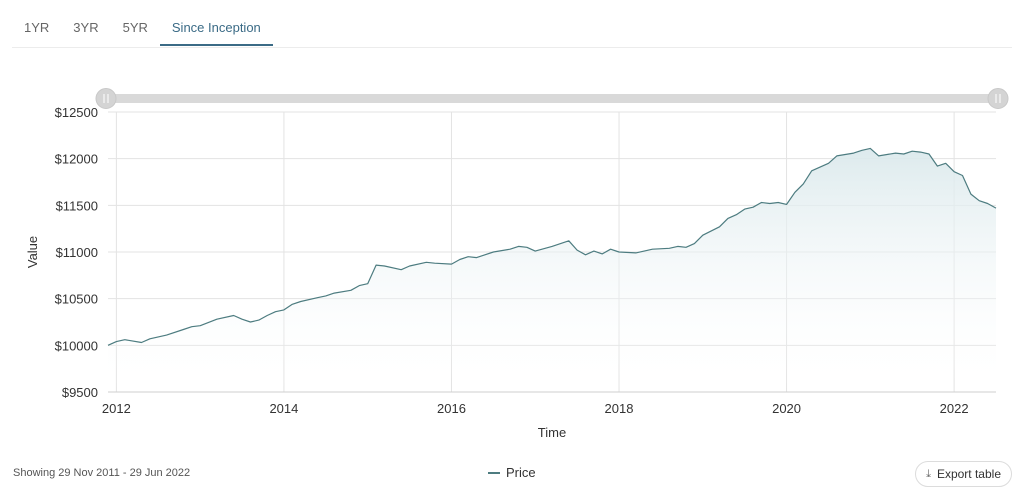 This screenshot has width=1024, height=495. I want to click on date-range-text: Showing 29 Nov 2011 - 29 Jun 2022, so click(102, 473).